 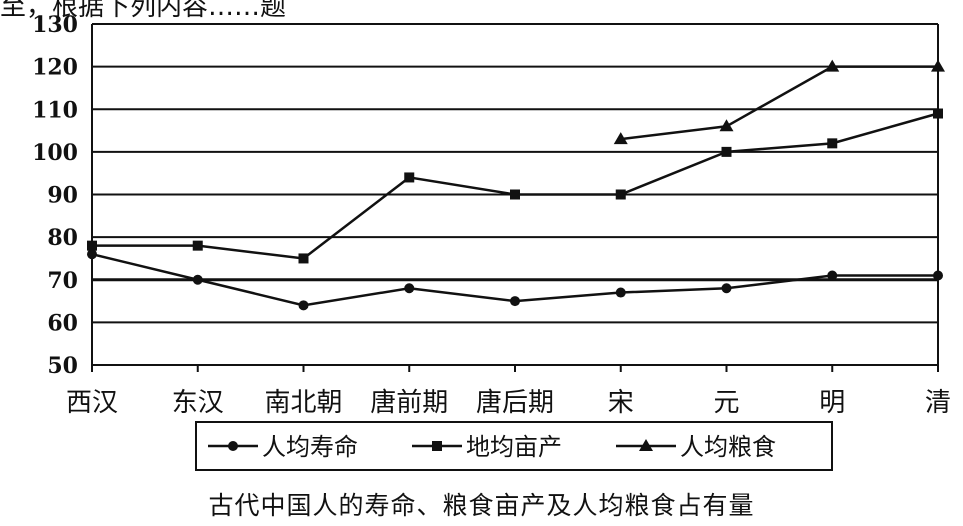 I want to click on legend-label-lifespan: 人均寿命, so click(x=310, y=447).